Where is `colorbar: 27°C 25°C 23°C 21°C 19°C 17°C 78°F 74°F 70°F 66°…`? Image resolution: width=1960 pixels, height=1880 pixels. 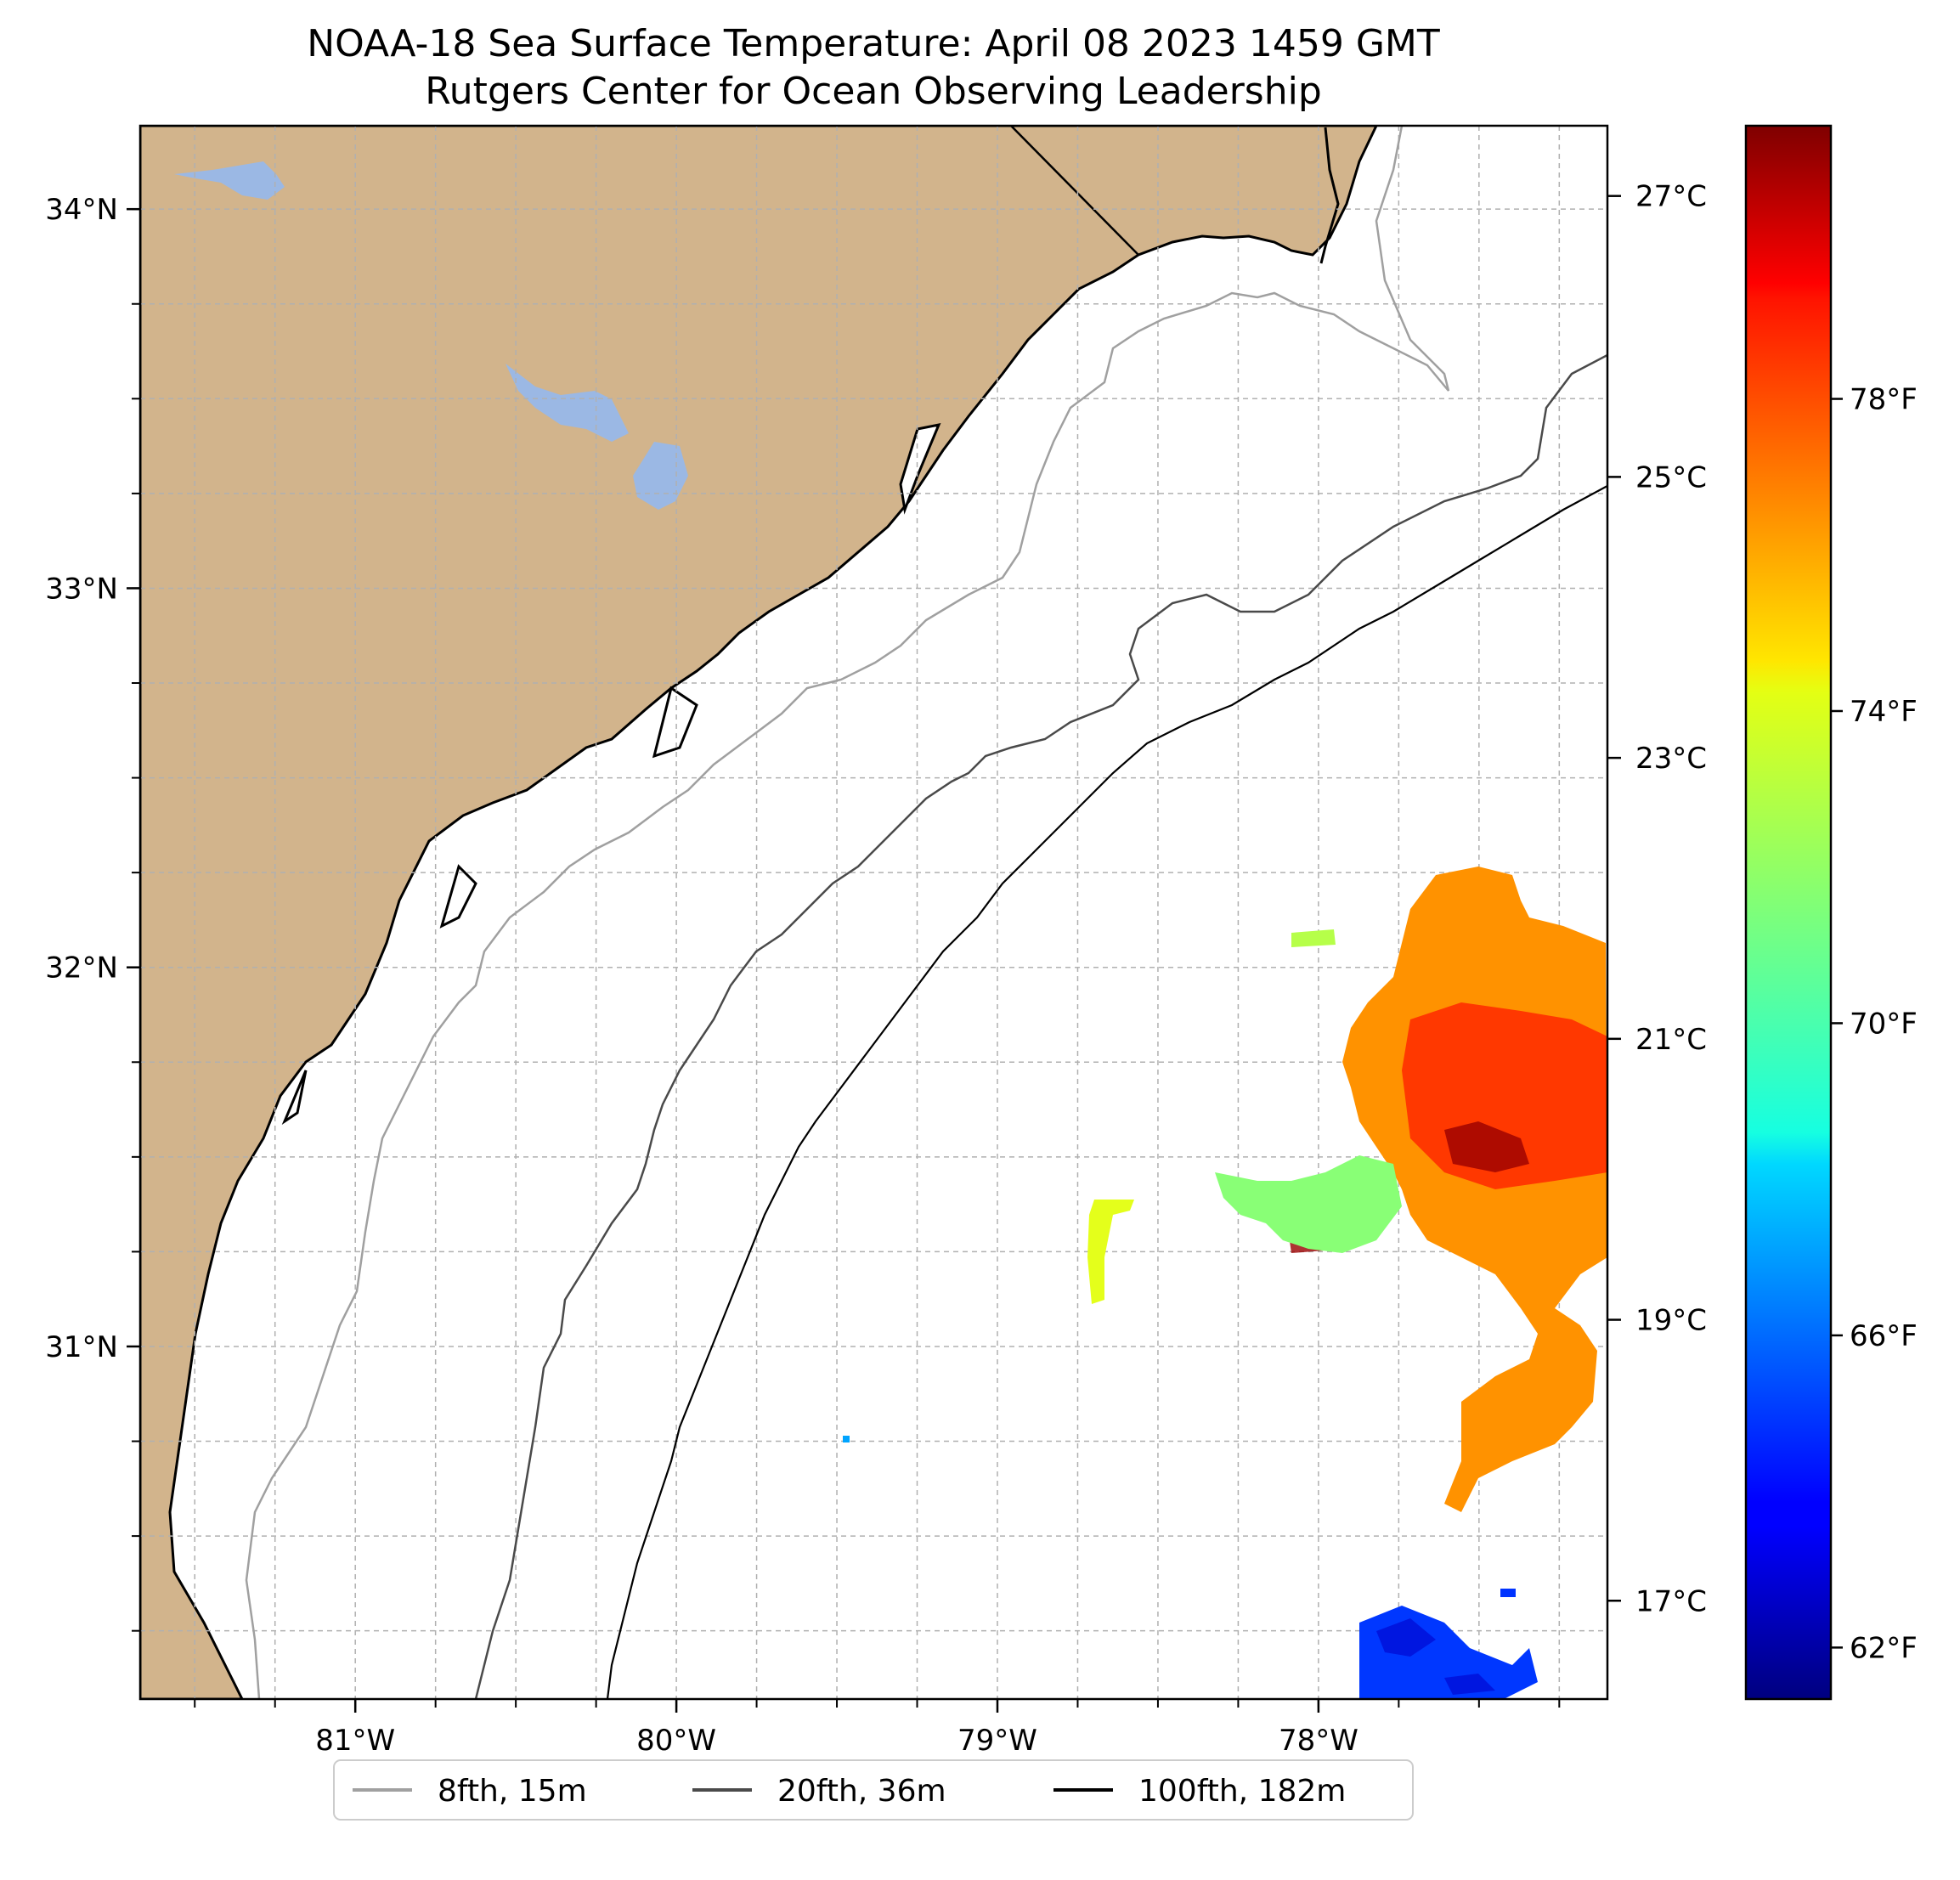 colorbar: 27°C 25°C 23°C 21°C 19°C 17°C 78°F 74°F 70°F 66°… is located at coordinates (1763, 913).